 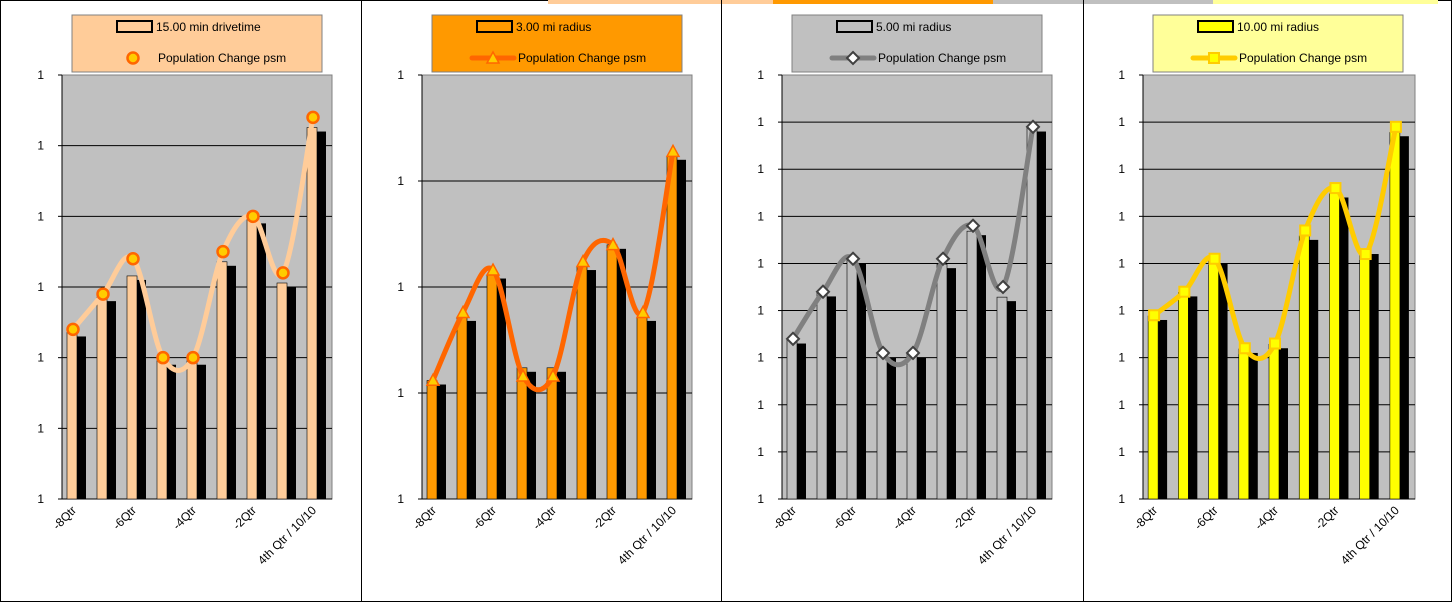 I want to click on legend-box, so click(x=1278, y=43).